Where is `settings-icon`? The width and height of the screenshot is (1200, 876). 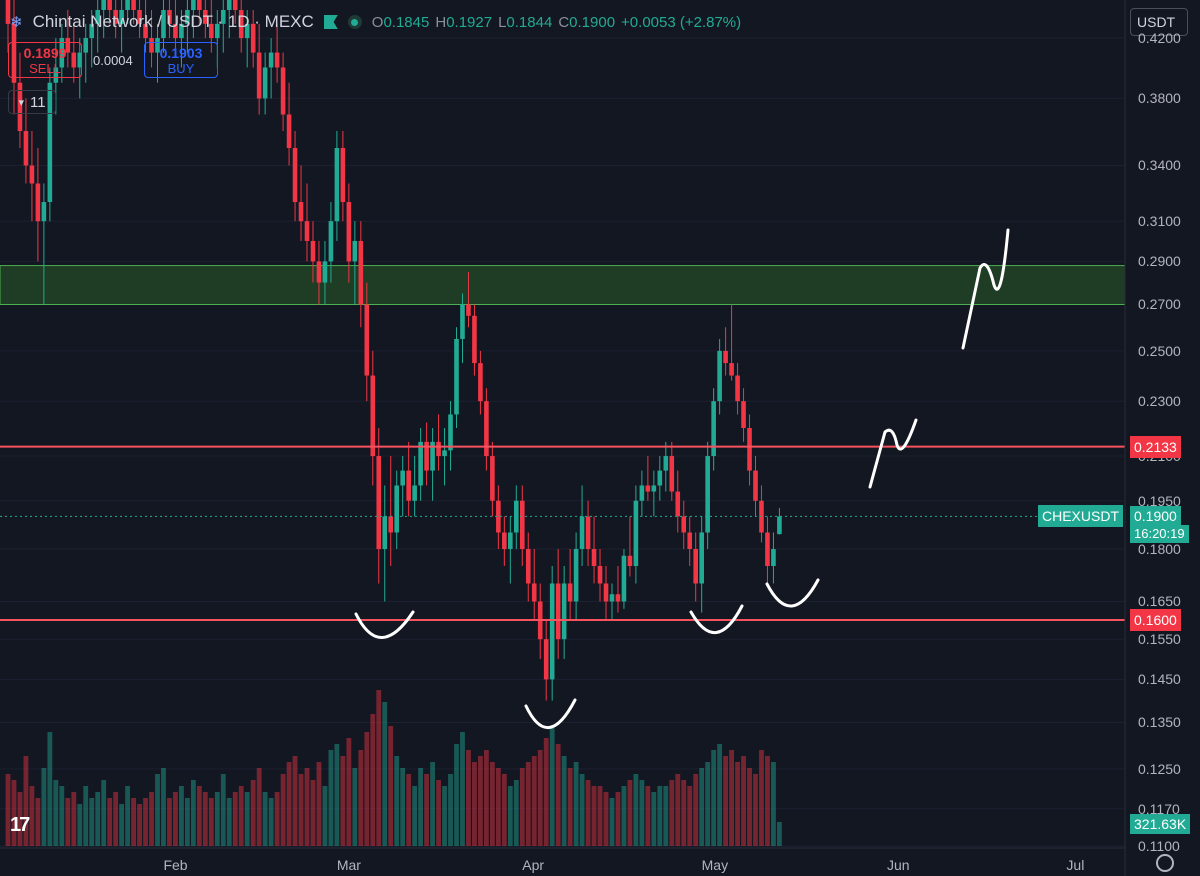
settings-icon is located at coordinates (1165, 863).